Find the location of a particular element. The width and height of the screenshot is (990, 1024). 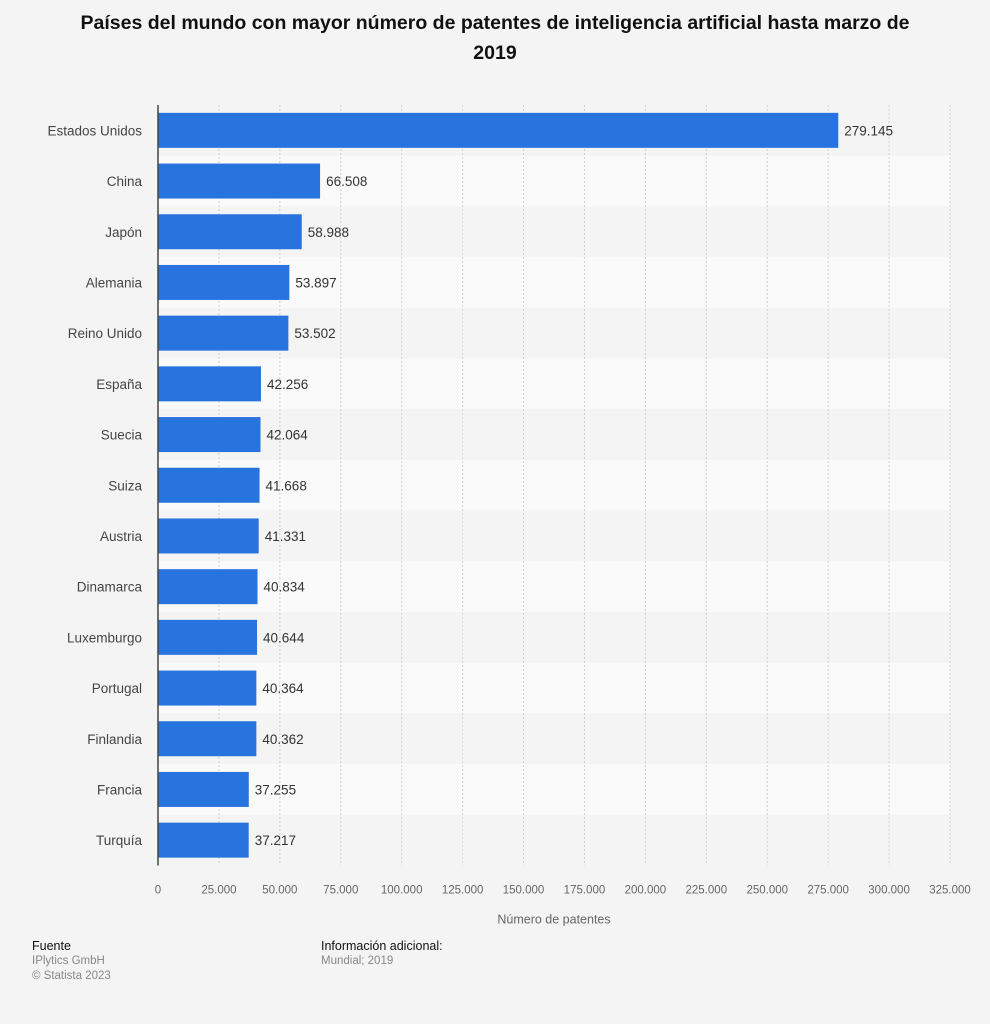

info-heading: Información adicional: is located at coordinates (382, 946).